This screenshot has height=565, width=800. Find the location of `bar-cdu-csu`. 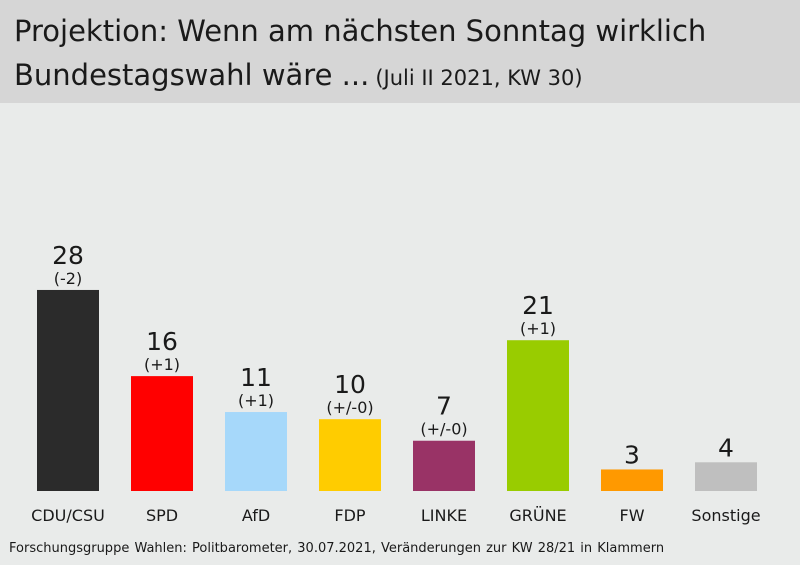

bar-cdu-csu is located at coordinates (68, 390).